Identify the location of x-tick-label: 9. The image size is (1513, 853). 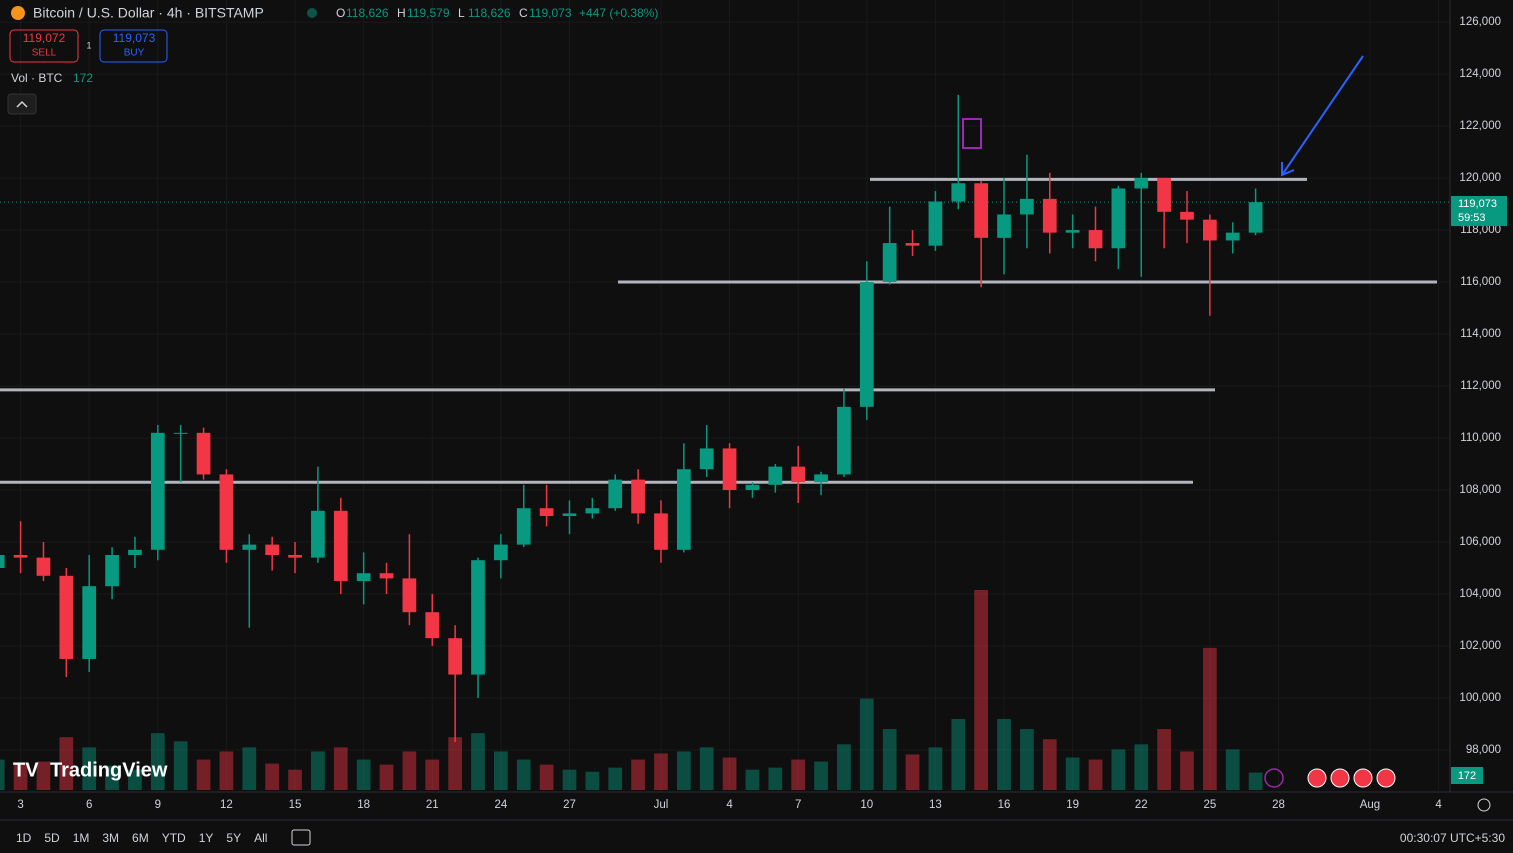
(158, 805).